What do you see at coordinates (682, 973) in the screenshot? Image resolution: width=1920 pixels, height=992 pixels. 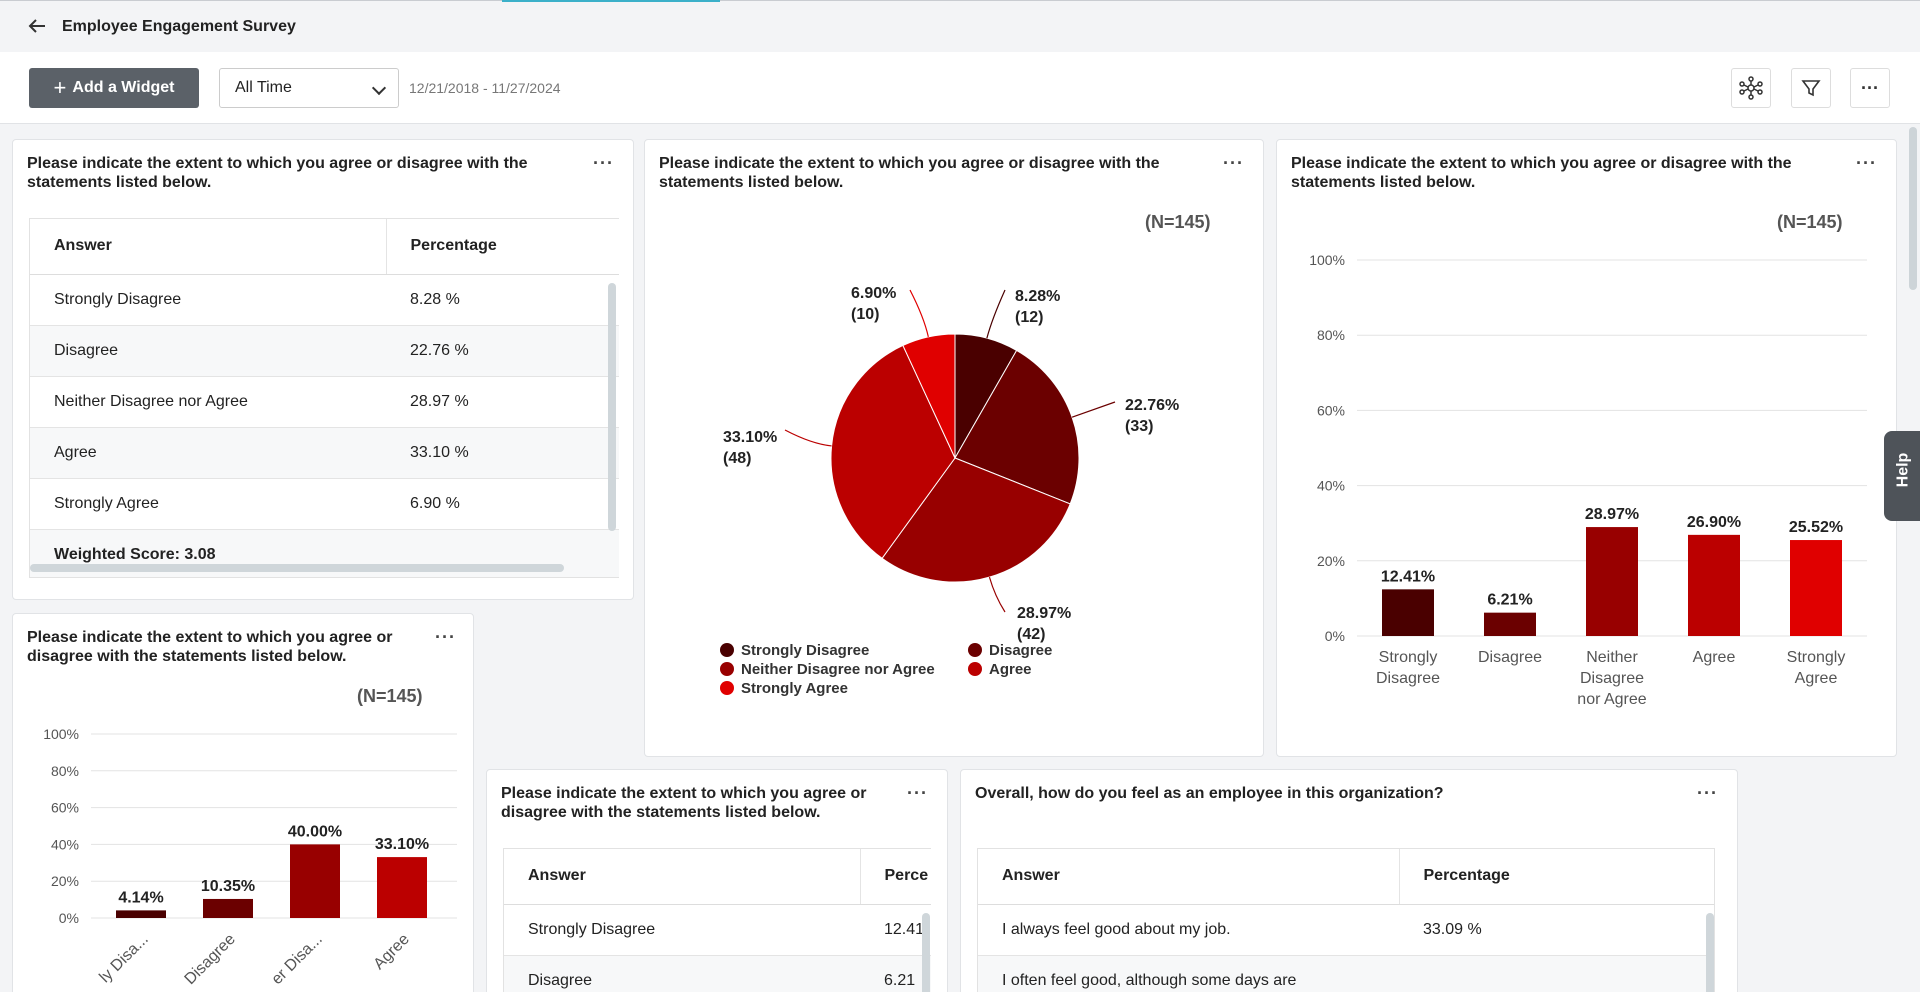 I see `answer-cell: Disagree` at bounding box center [682, 973].